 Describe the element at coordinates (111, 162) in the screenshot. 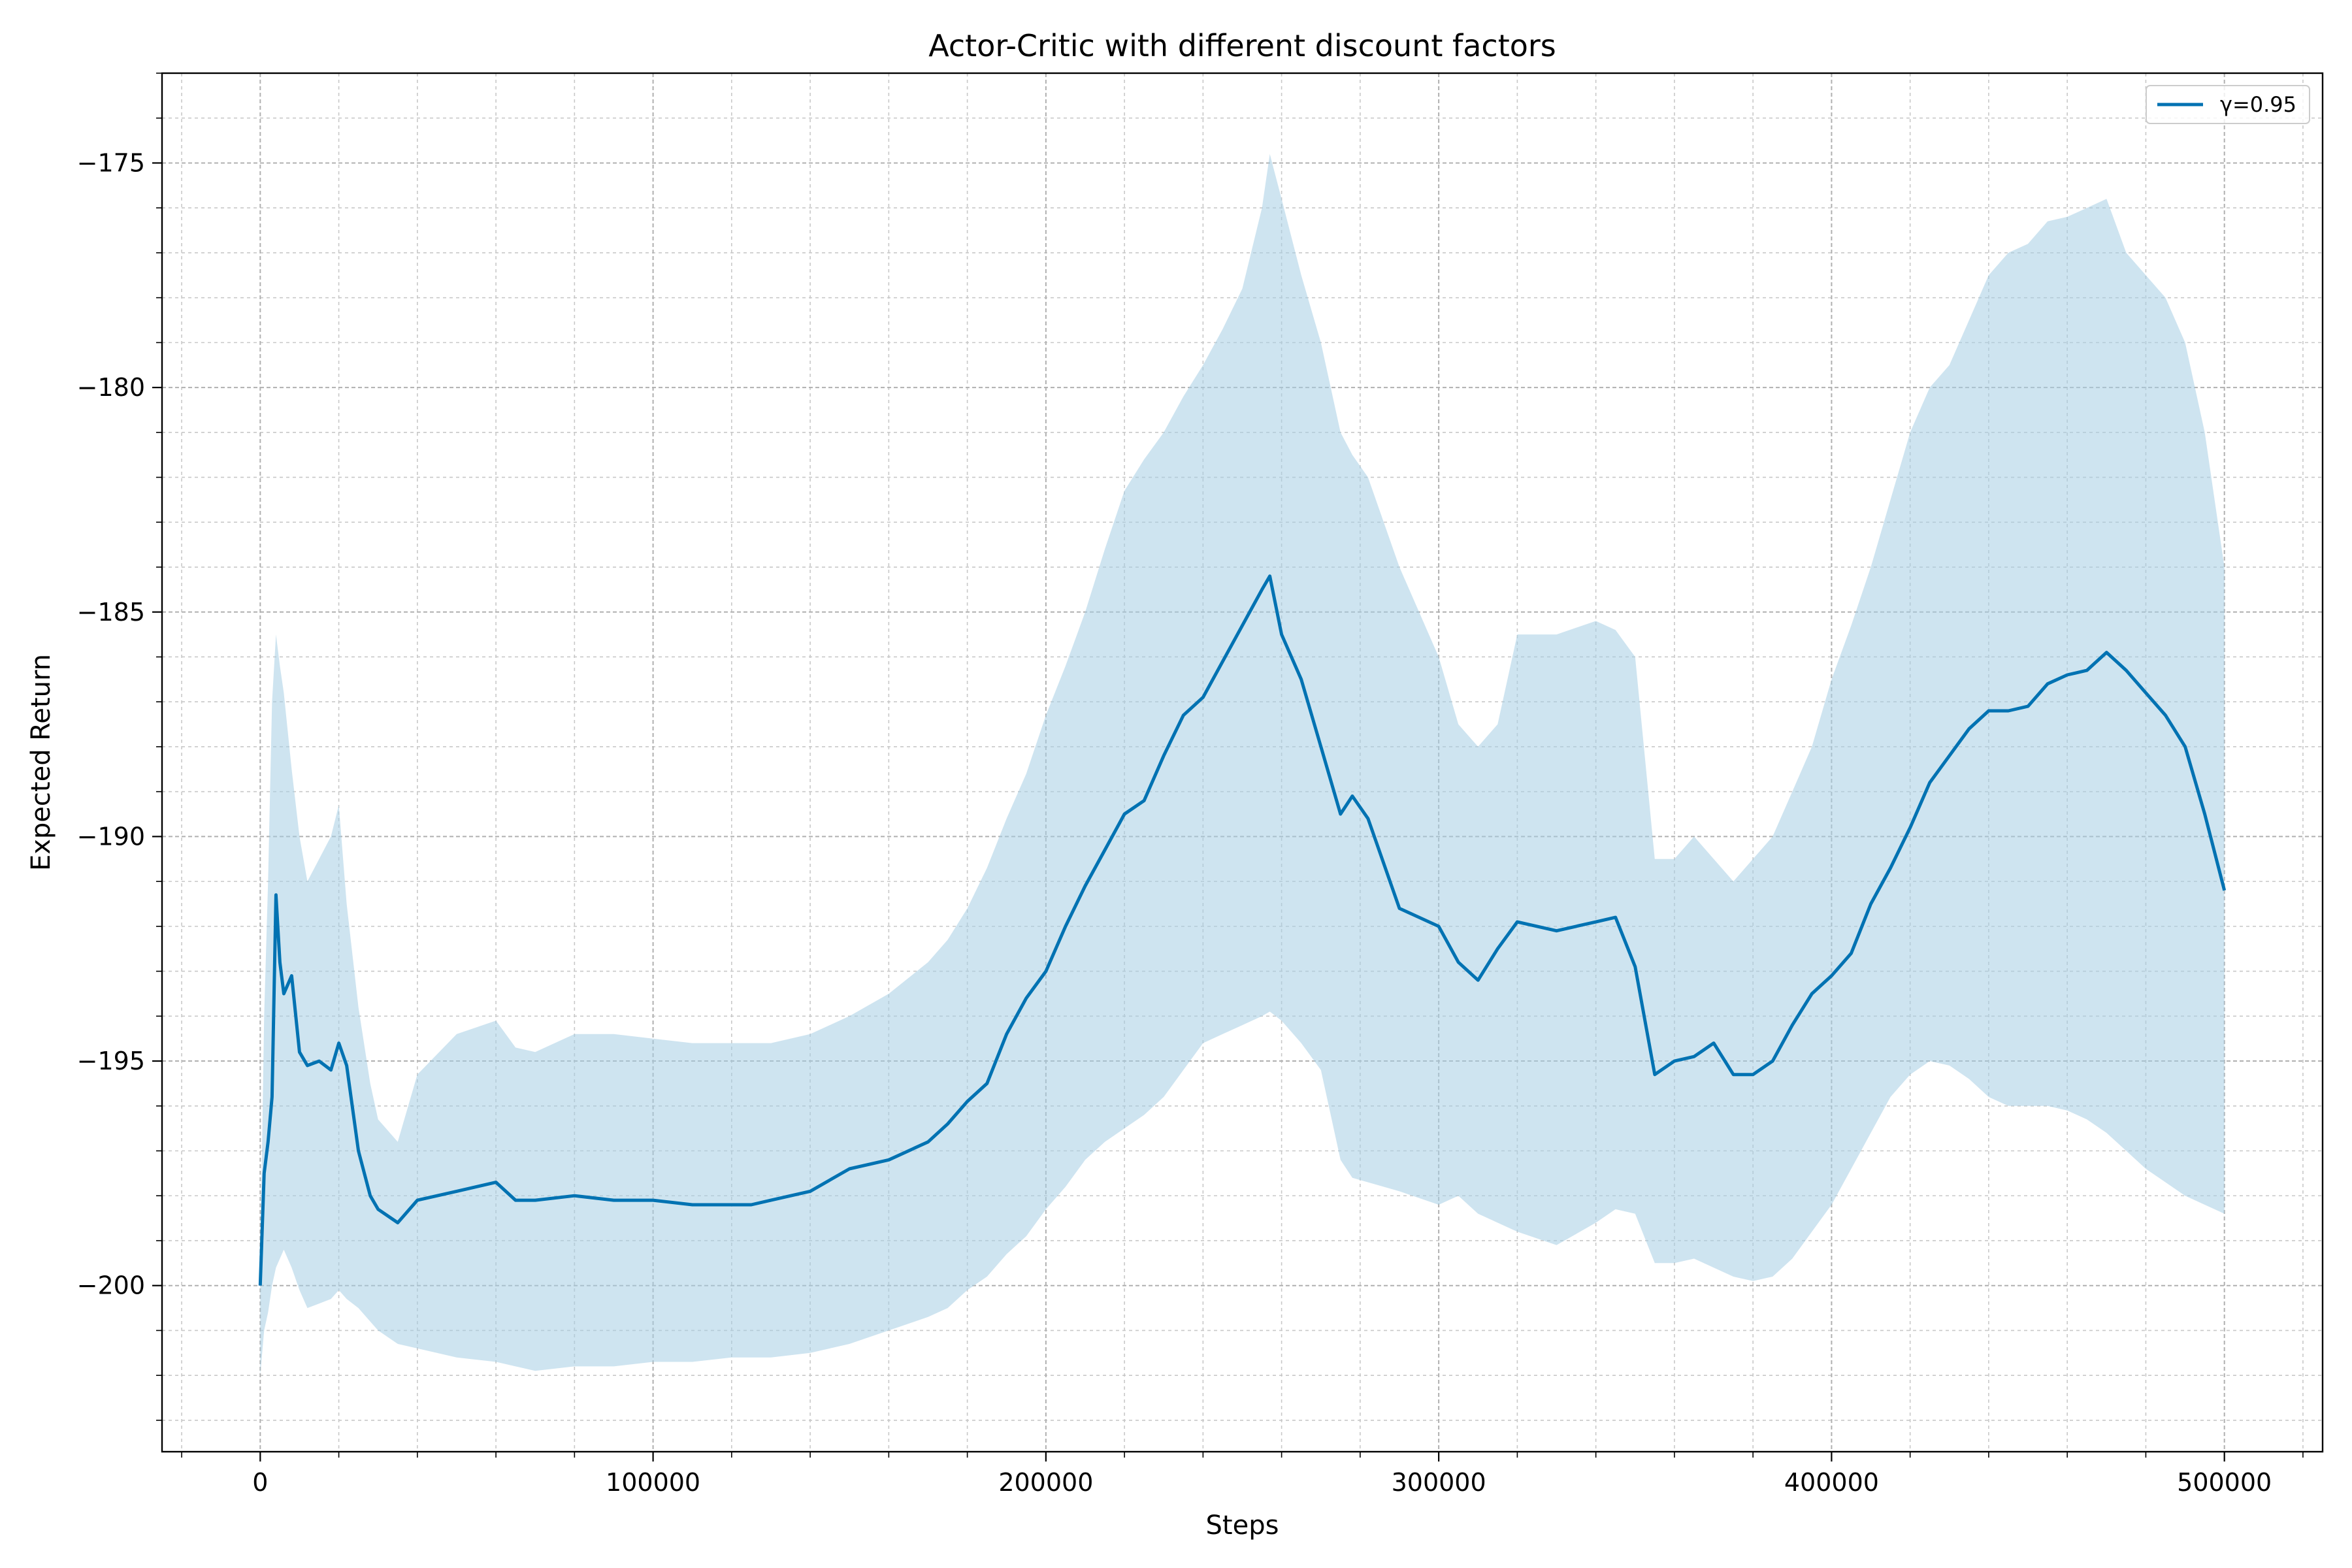

I see `y-tick-label: −175` at that location.